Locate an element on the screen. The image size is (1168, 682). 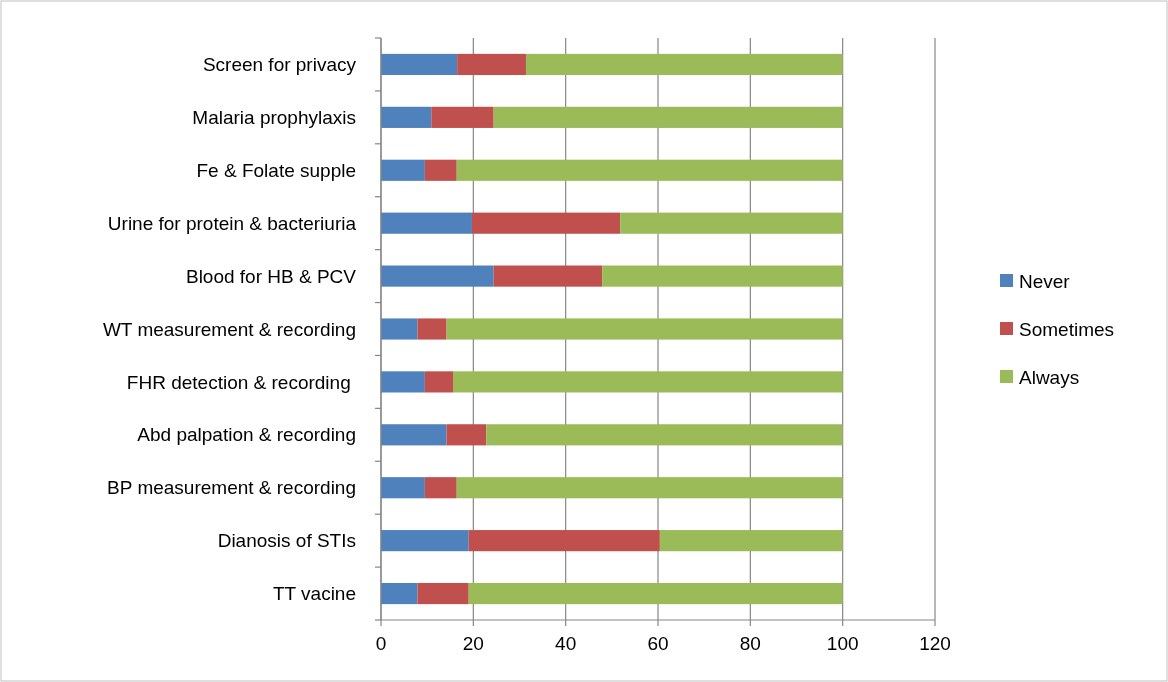
y-tick-label: FHR detection & recording is located at coordinates (241, 382).